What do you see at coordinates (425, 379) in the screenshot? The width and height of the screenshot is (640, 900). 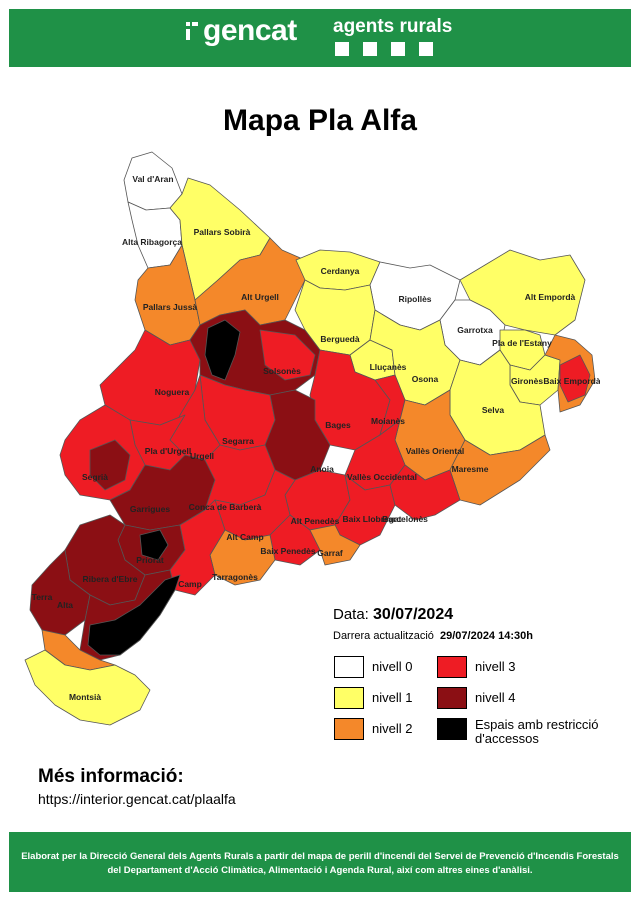 I see `label-osona: Osona` at bounding box center [425, 379].